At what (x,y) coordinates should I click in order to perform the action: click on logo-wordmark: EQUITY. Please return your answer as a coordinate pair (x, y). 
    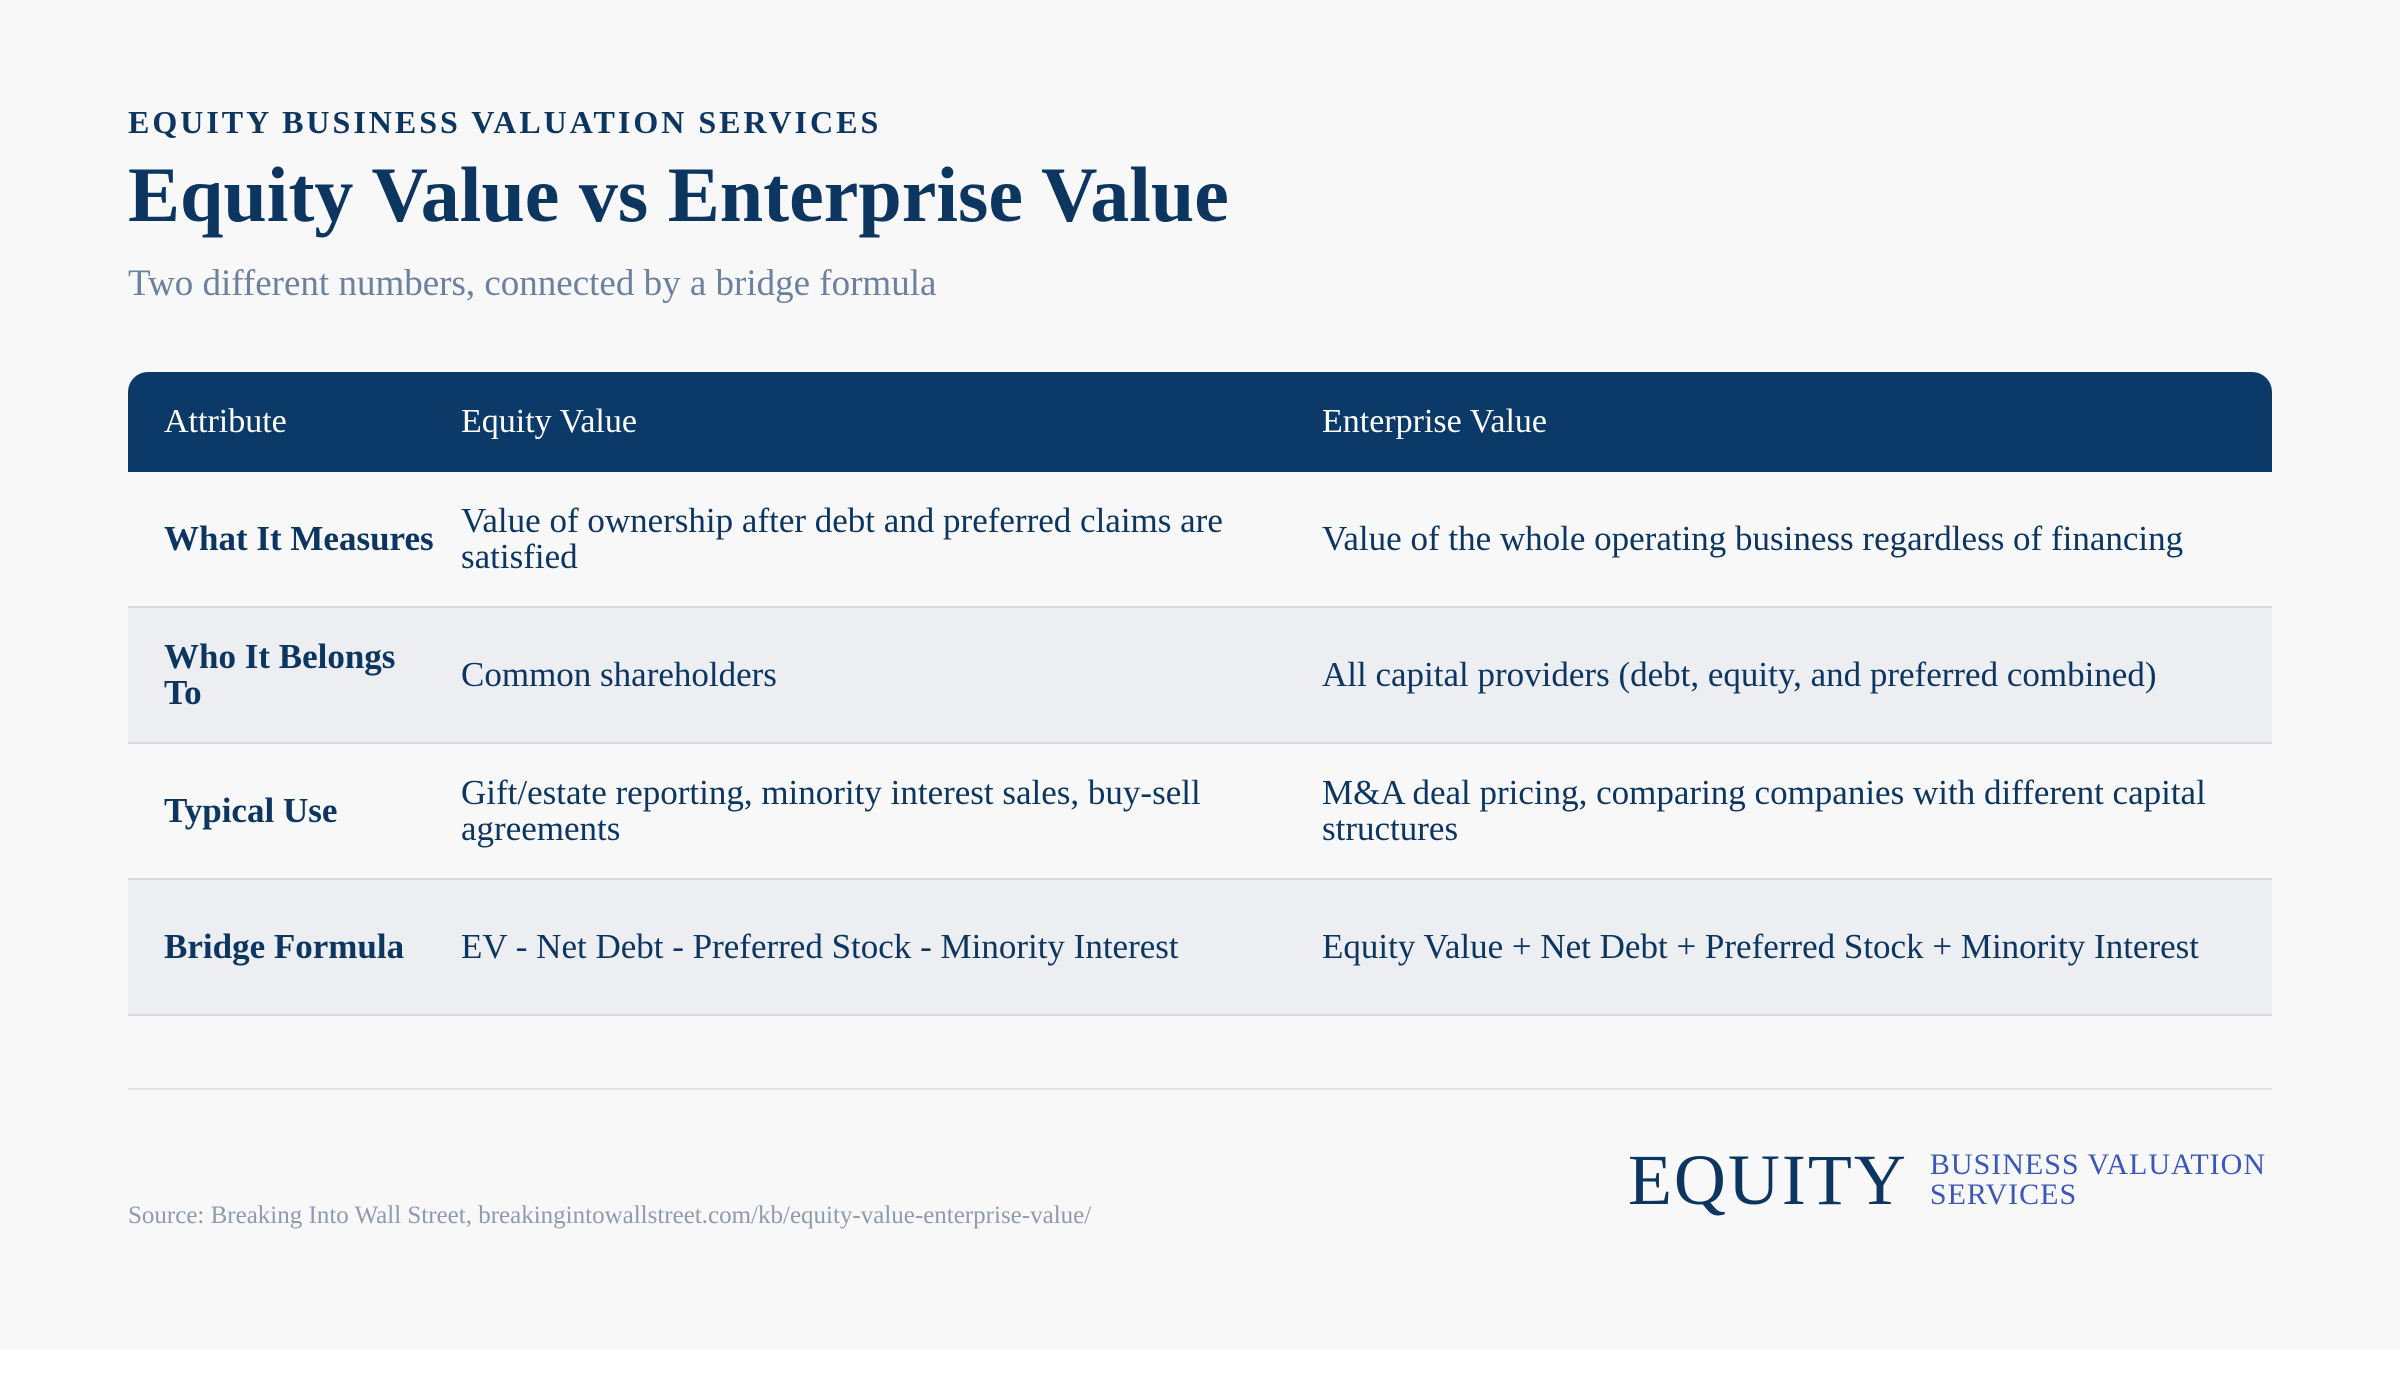
    Looking at the image, I should click on (1767, 1180).